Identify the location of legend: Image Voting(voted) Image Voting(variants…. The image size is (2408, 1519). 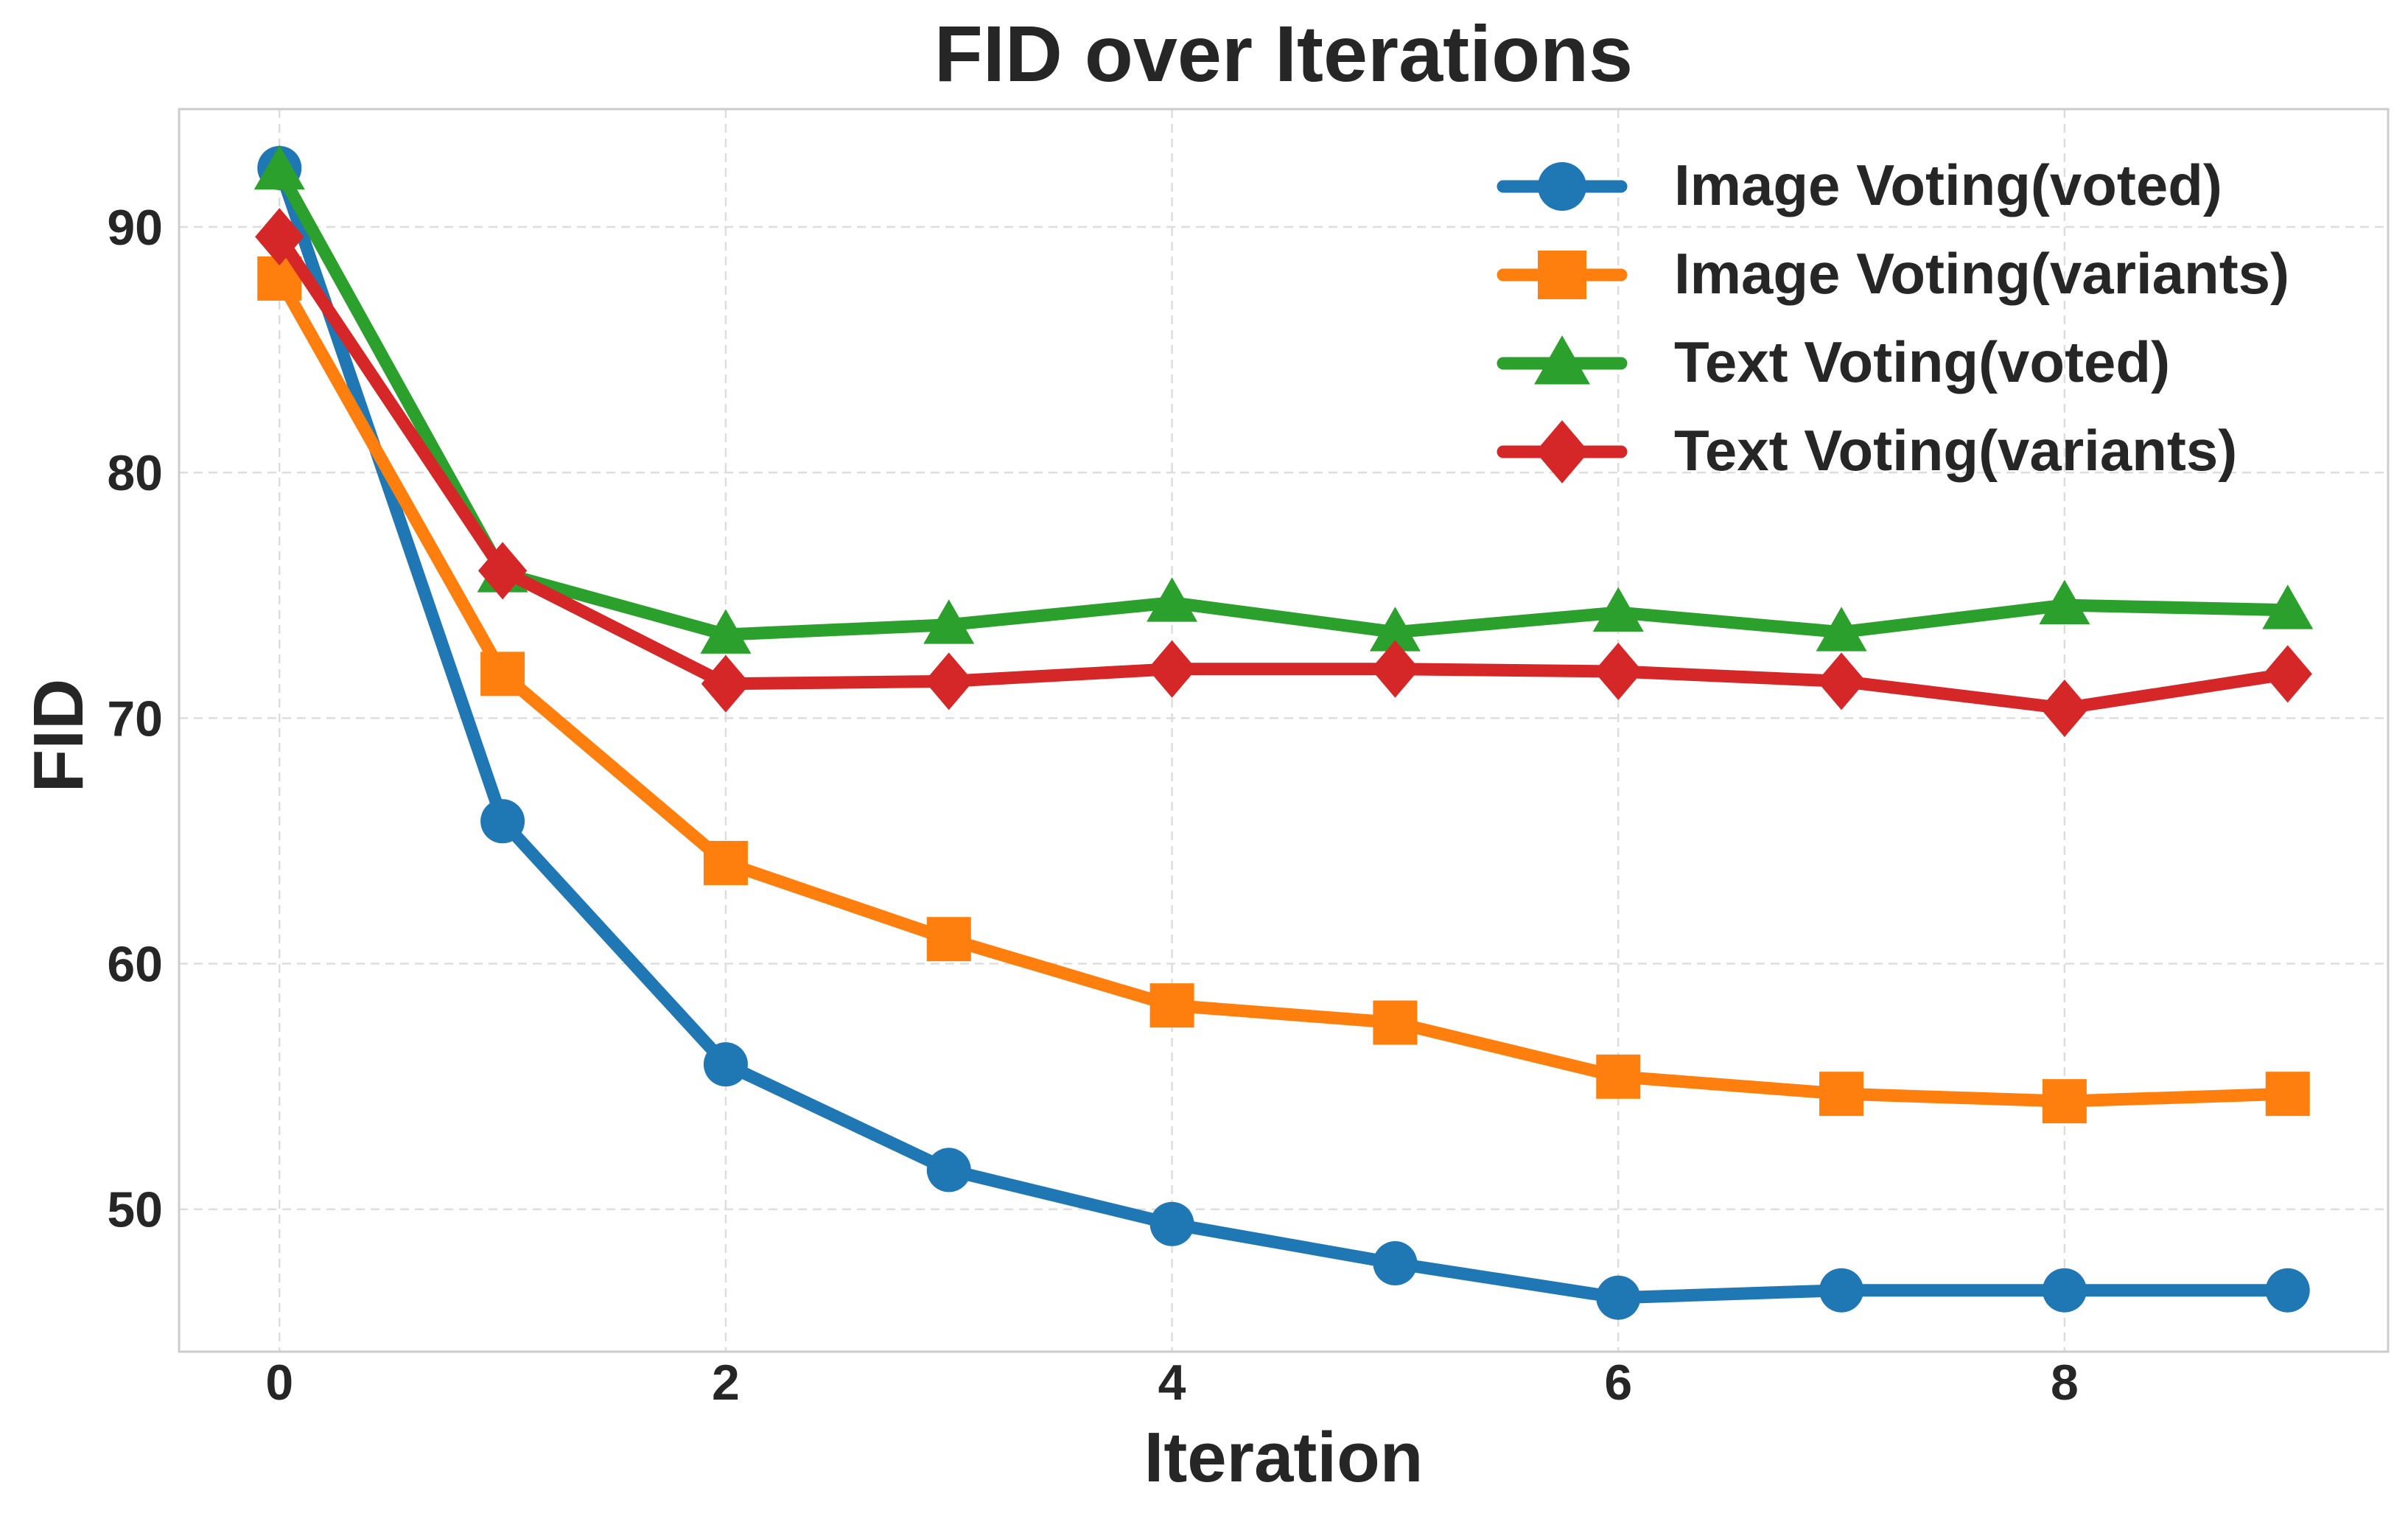
(1893, 318).